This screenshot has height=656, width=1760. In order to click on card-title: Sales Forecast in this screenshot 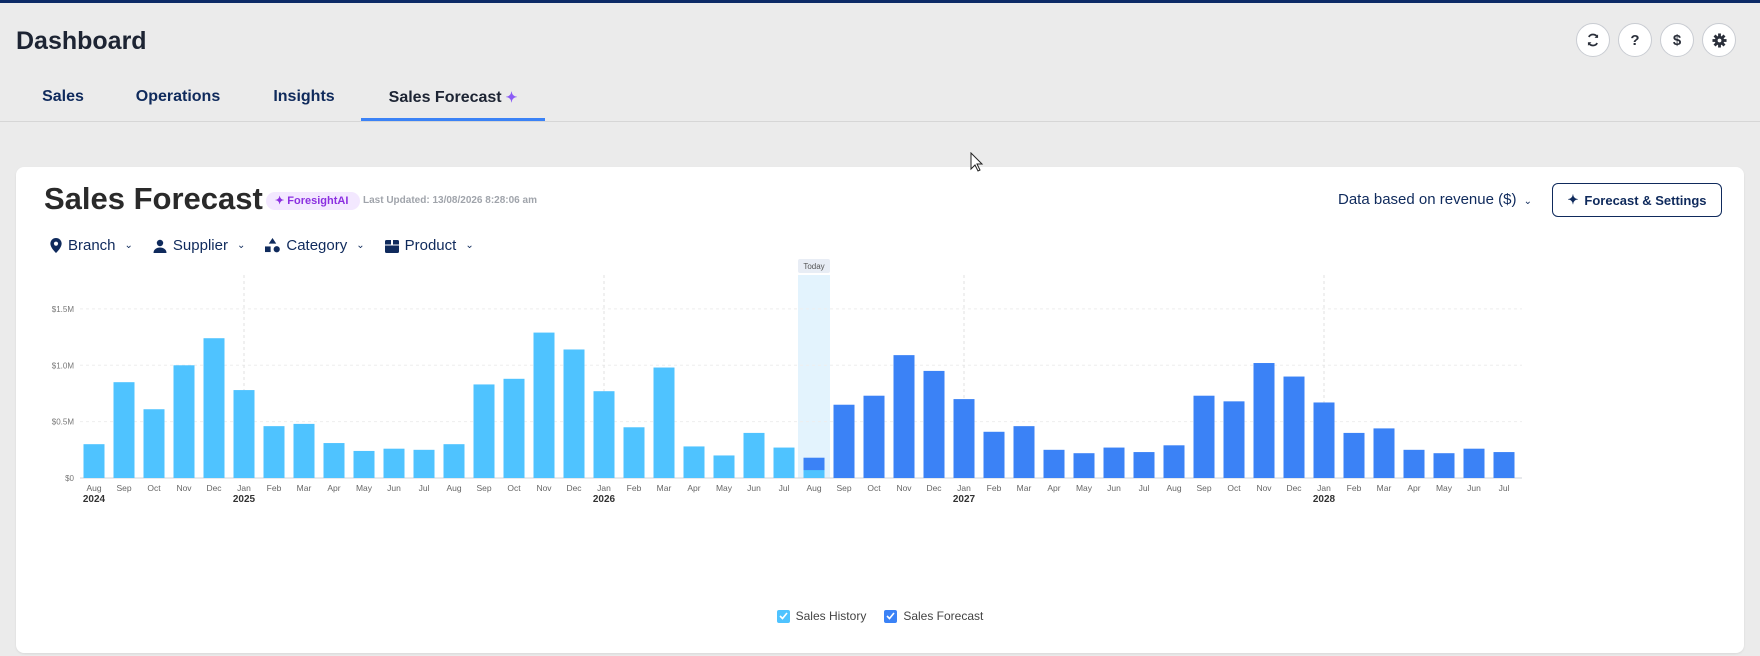, I will do `click(153, 198)`.